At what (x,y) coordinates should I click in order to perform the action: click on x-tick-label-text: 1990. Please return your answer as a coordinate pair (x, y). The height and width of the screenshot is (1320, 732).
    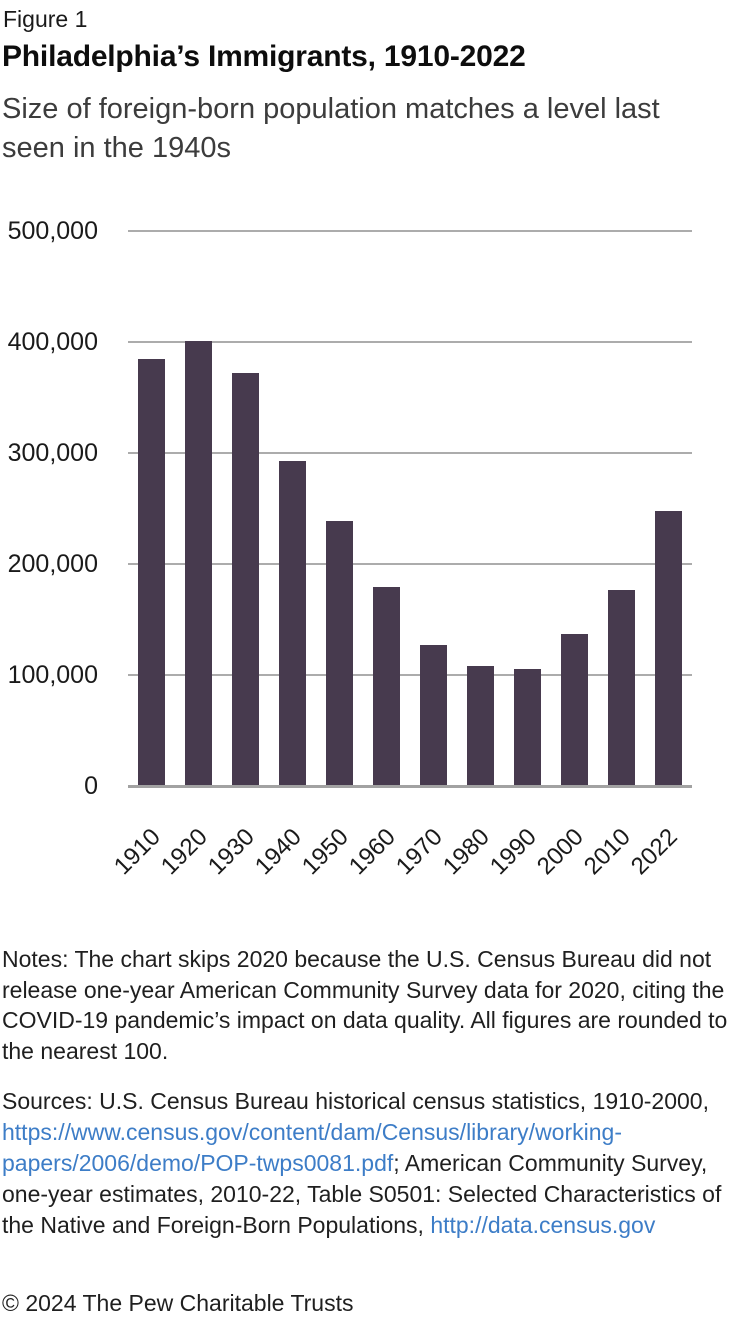
    Looking at the image, I should click on (513, 852).